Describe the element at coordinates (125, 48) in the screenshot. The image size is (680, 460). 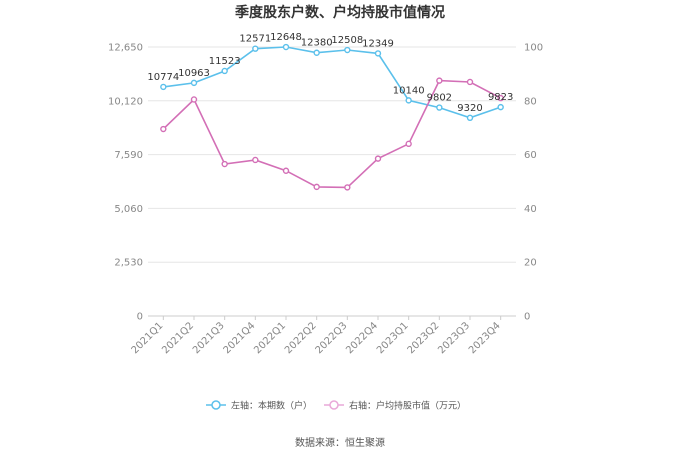
I see `left-axis-tick: 12,650` at that location.